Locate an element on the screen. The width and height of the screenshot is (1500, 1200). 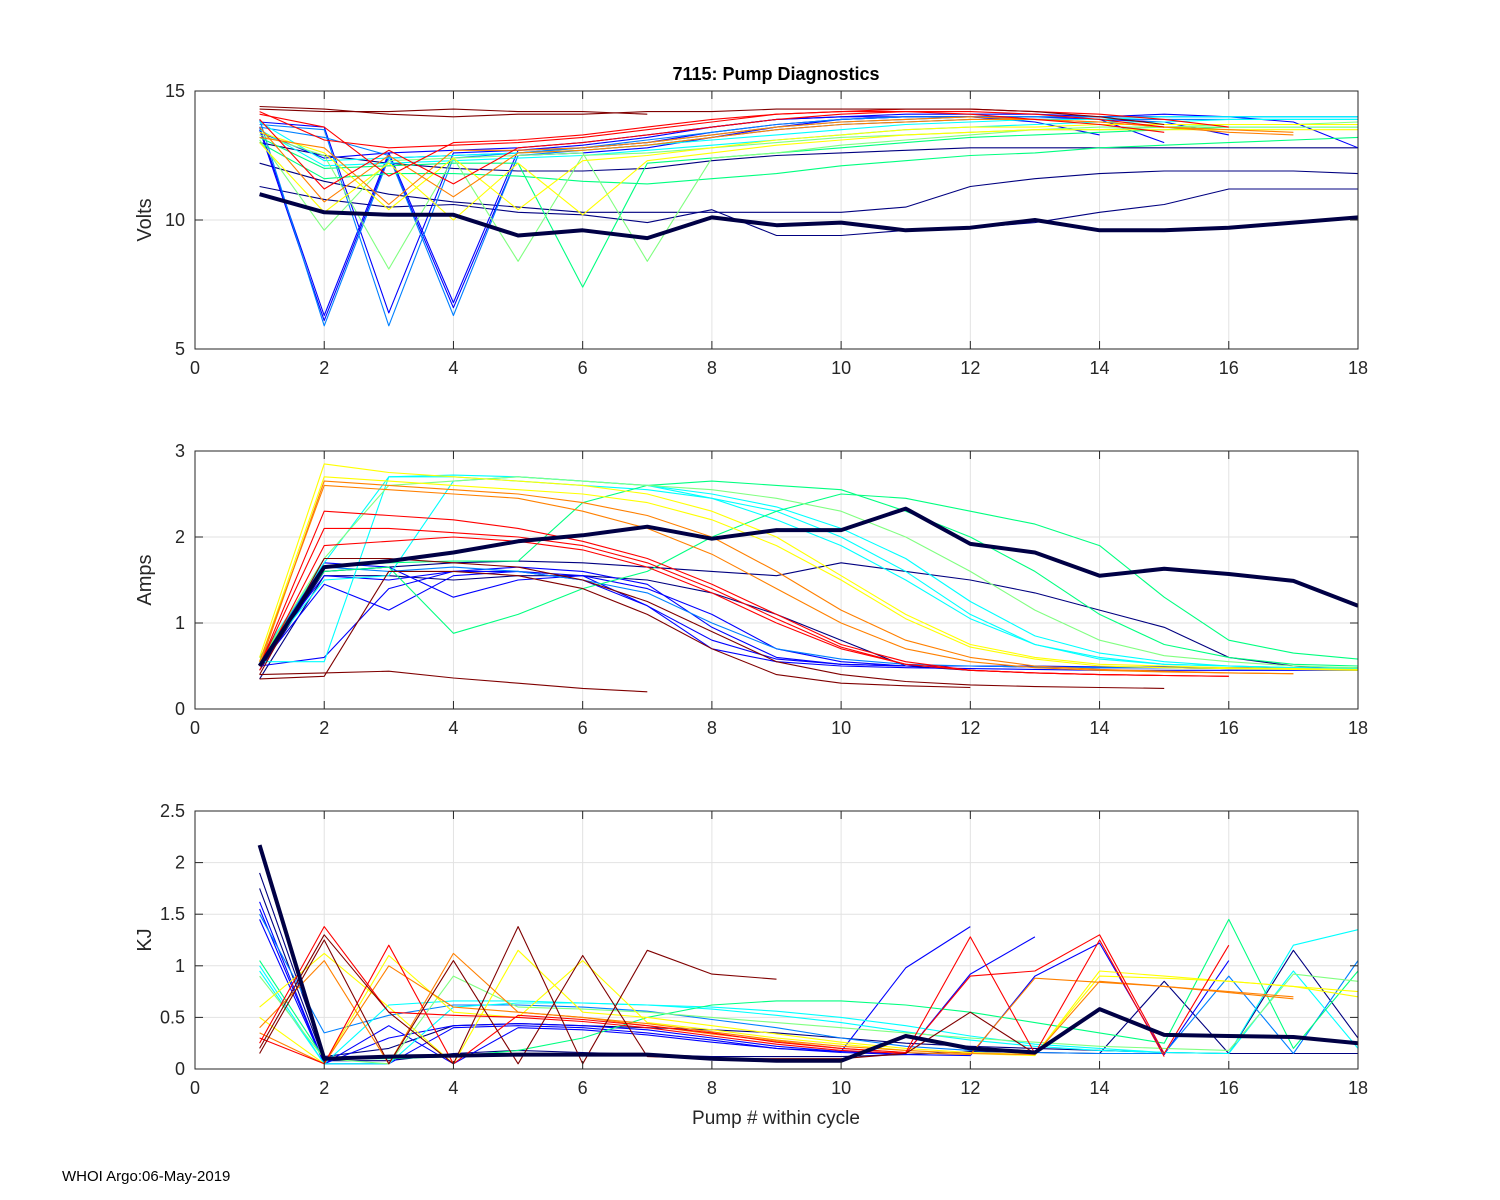
amps-x-tick-label: 8 is located at coordinates (712, 728).